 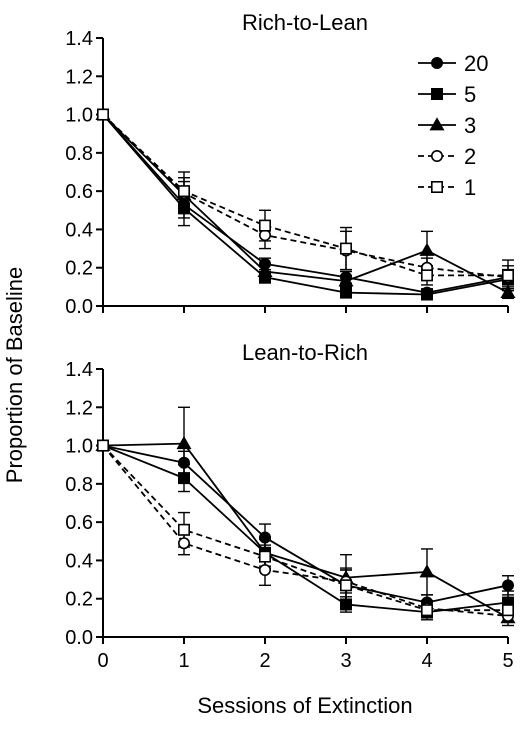 What do you see at coordinates (79, 230) in the screenshot?
I see `panel-1-y-tick-label: 0.4` at bounding box center [79, 230].